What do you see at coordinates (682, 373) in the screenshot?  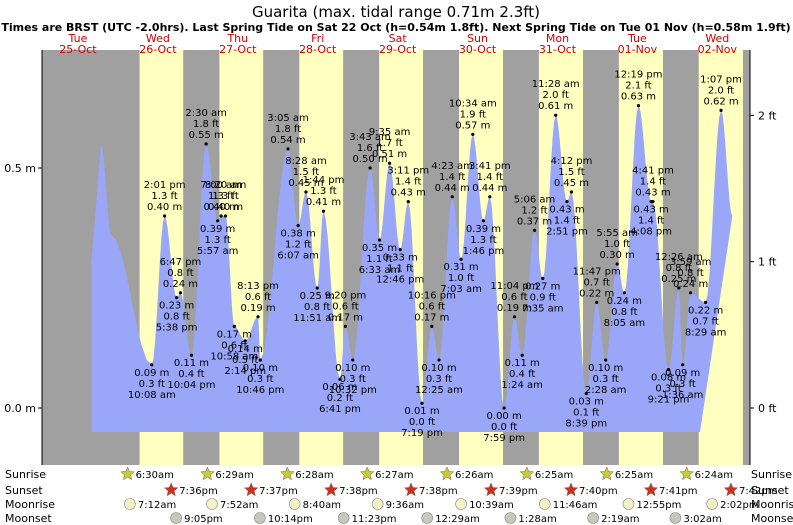 I see `tide-meters: 0.09 m` at bounding box center [682, 373].